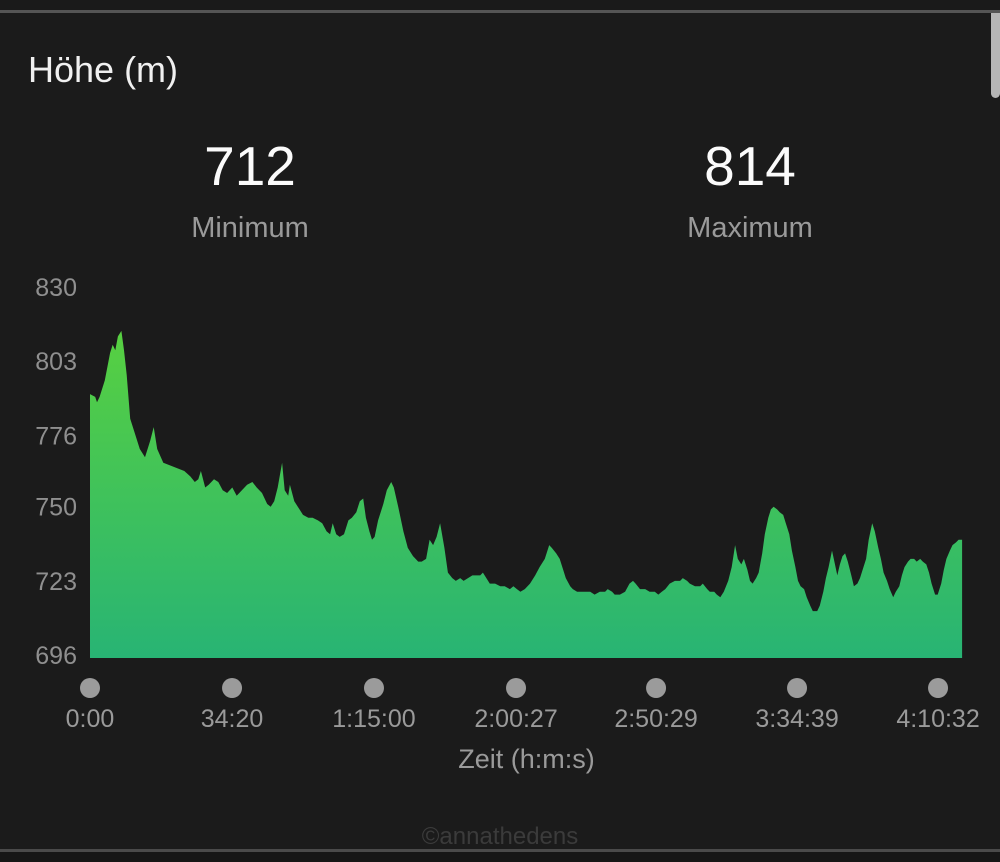 This screenshot has width=1000, height=862. What do you see at coordinates (937, 719) in the screenshot?
I see `x-tick-label: 4:10:32` at bounding box center [937, 719].